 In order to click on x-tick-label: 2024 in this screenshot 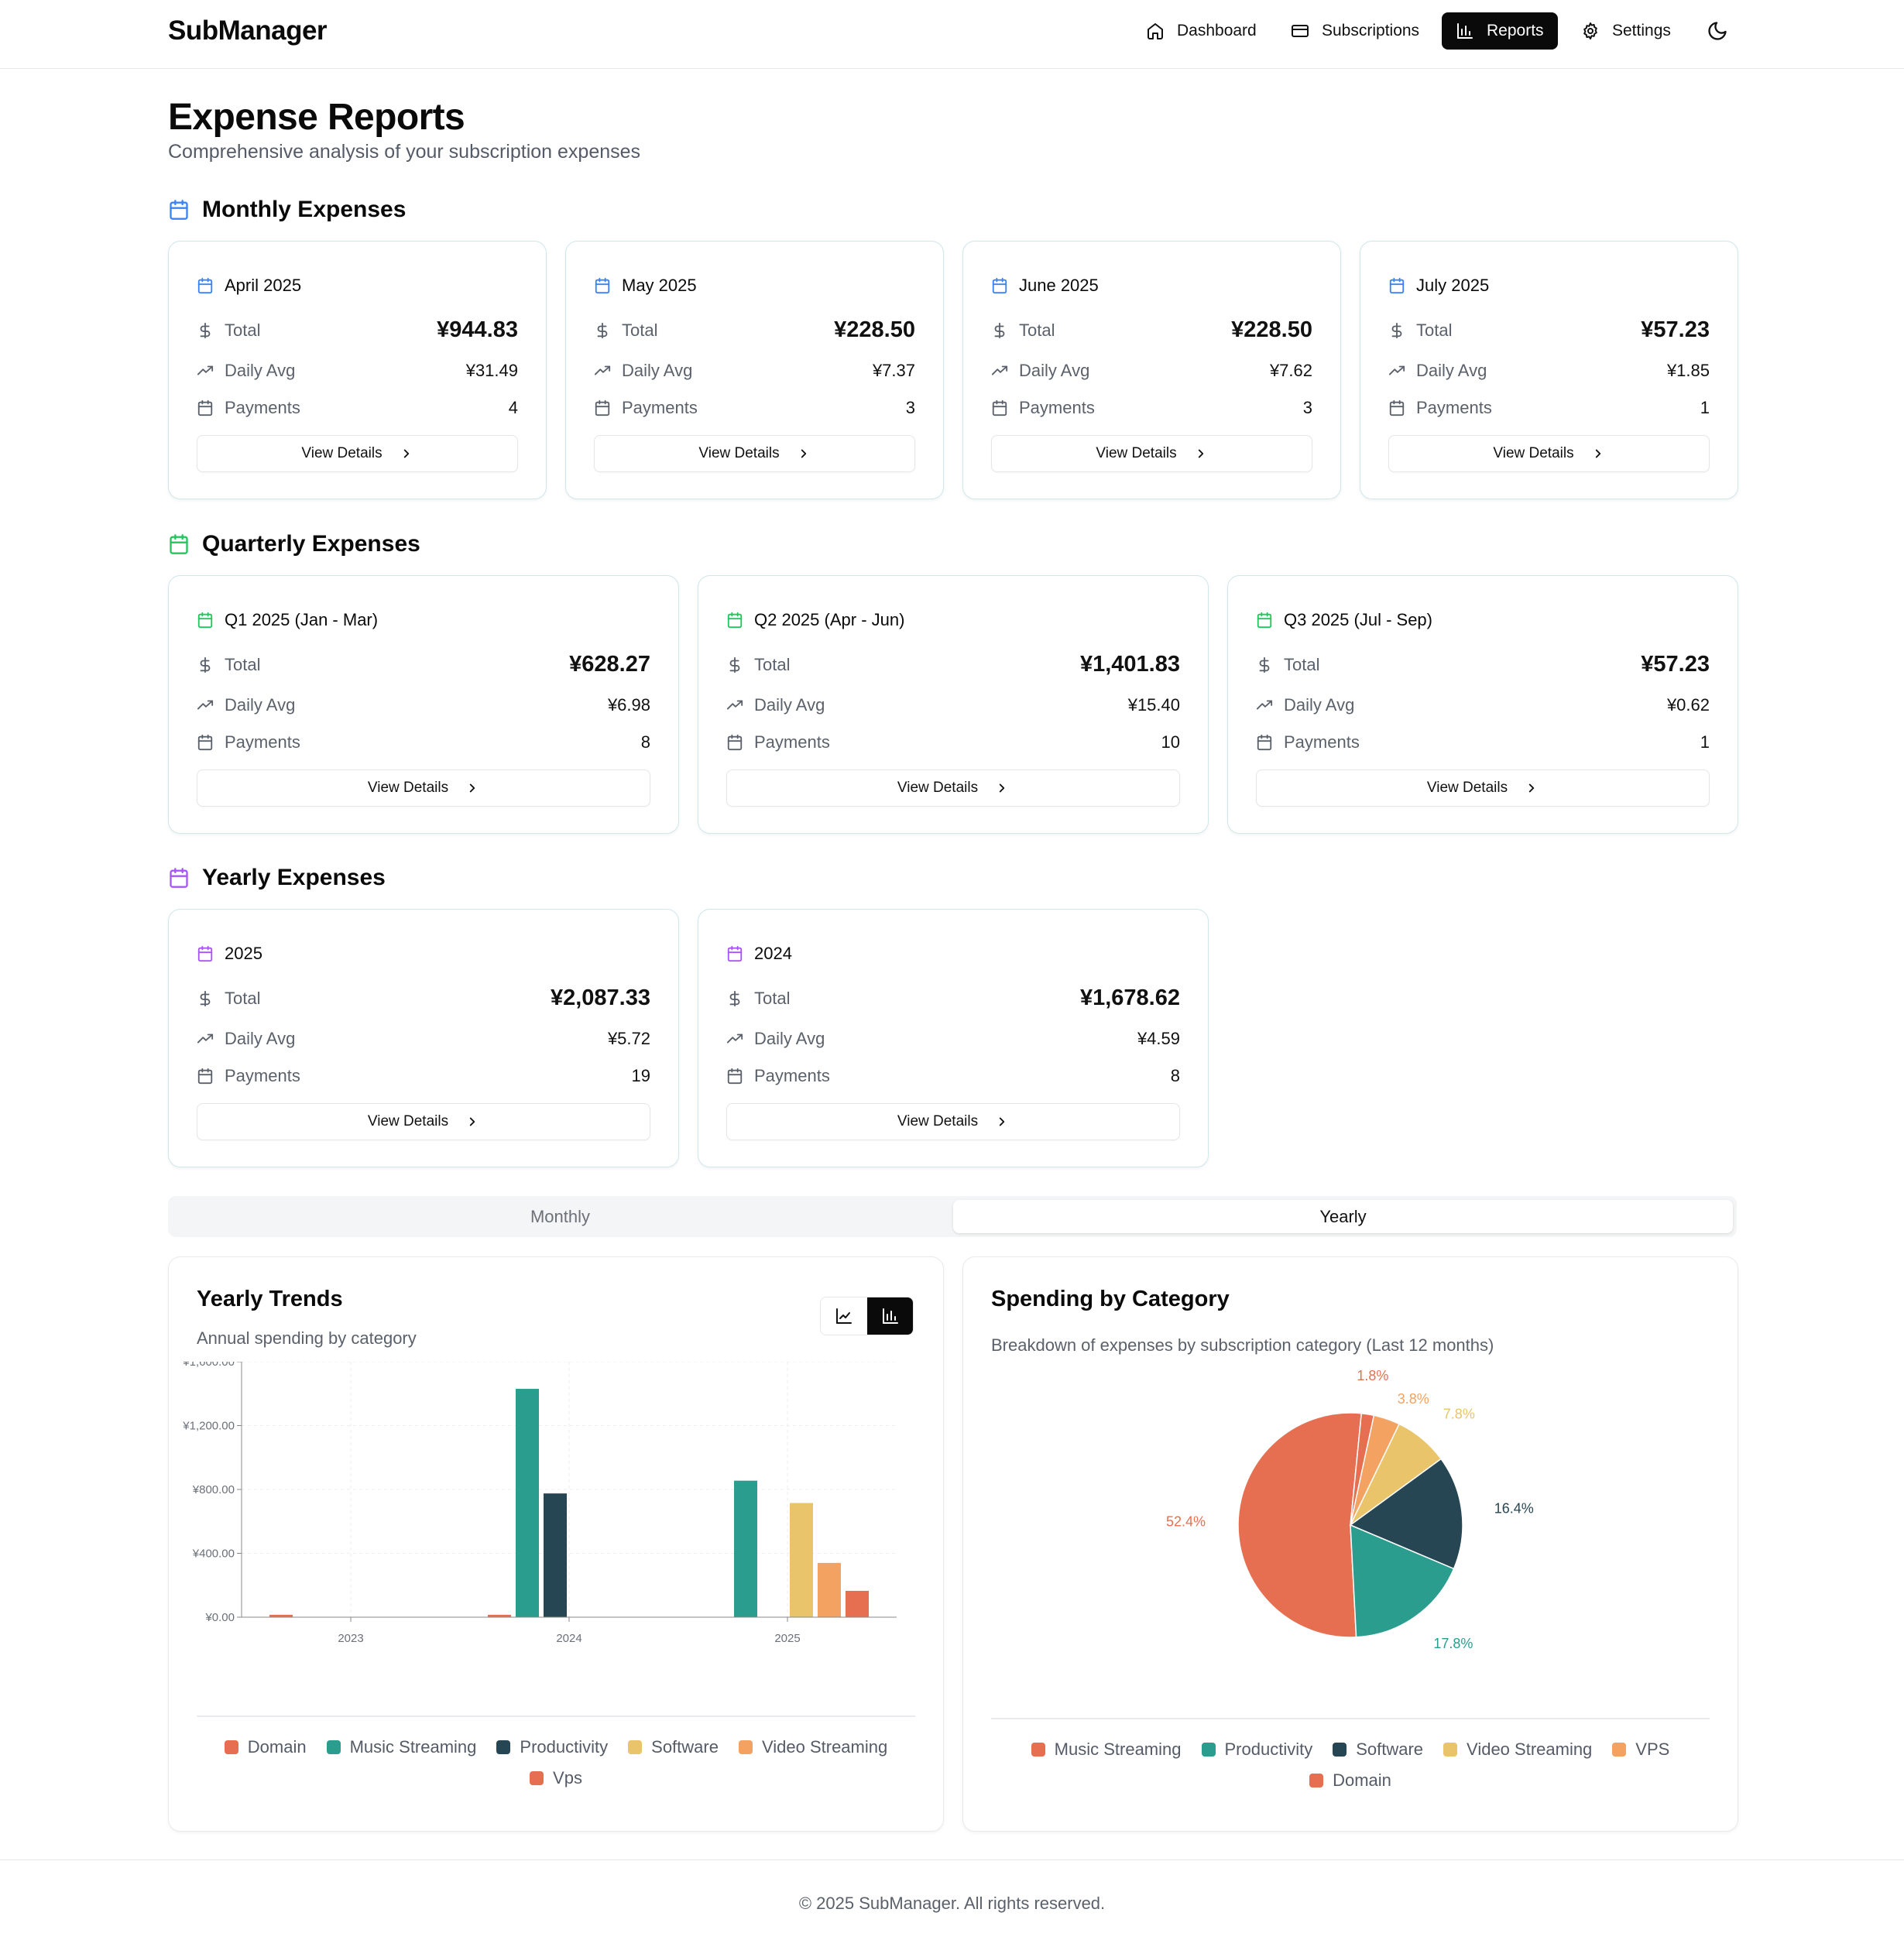, I will do `click(568, 1638)`.